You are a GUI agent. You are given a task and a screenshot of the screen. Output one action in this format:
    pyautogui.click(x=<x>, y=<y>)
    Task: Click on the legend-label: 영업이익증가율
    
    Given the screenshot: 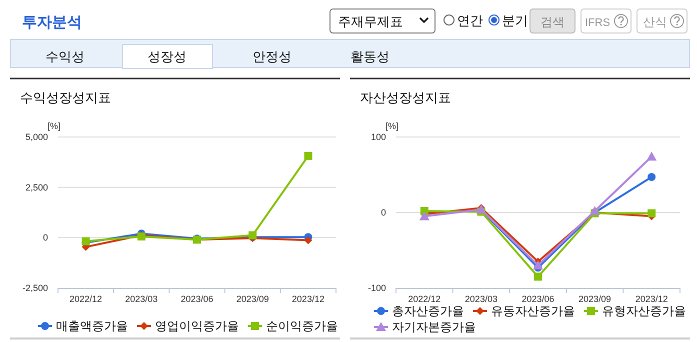 What is the action you would take?
    pyautogui.click(x=197, y=326)
    